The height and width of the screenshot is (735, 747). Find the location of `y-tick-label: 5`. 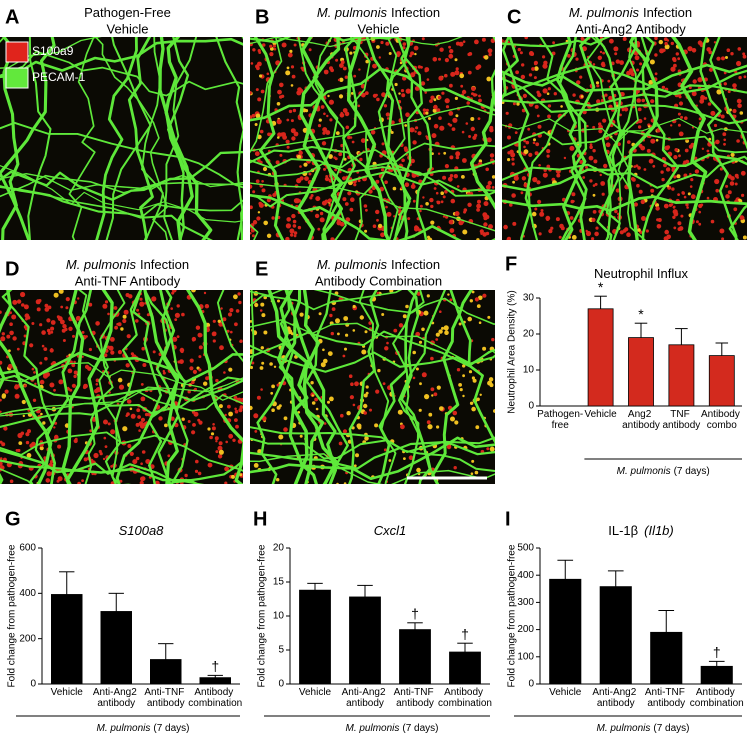

y-tick-label: 5 is located at coordinates (281, 650).